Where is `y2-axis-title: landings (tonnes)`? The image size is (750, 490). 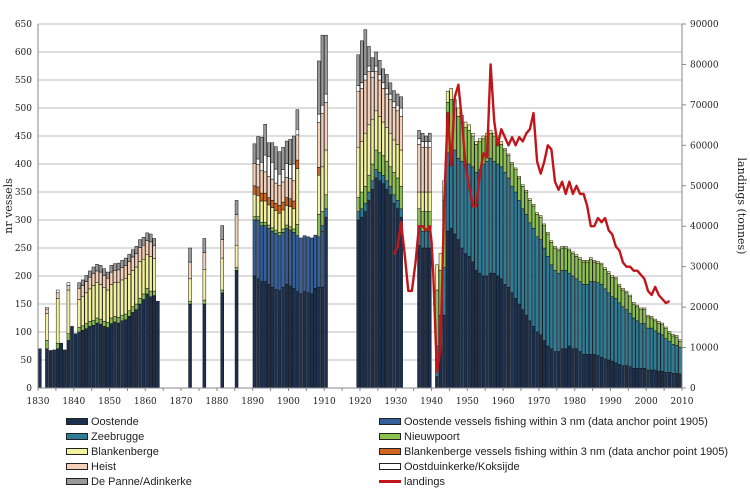 y2-axis-title: landings (tonnes) is located at coordinates (741, 206).